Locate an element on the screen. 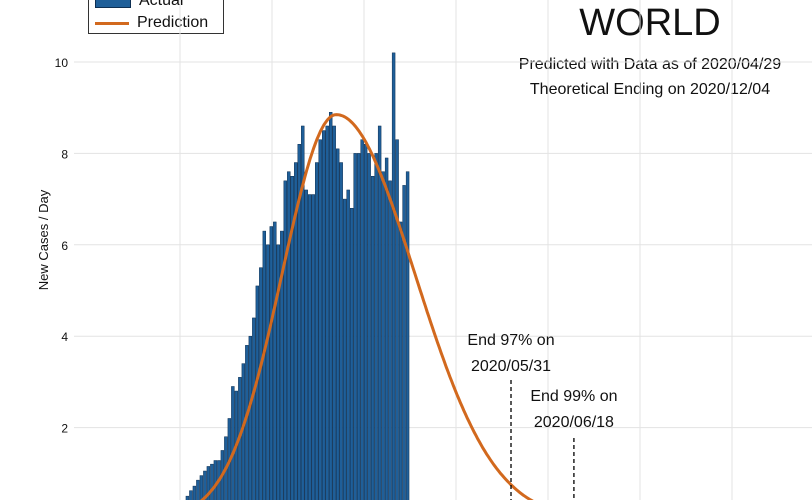 This screenshot has height=500, width=812. chart-title: WORLD is located at coordinates (650, 23).